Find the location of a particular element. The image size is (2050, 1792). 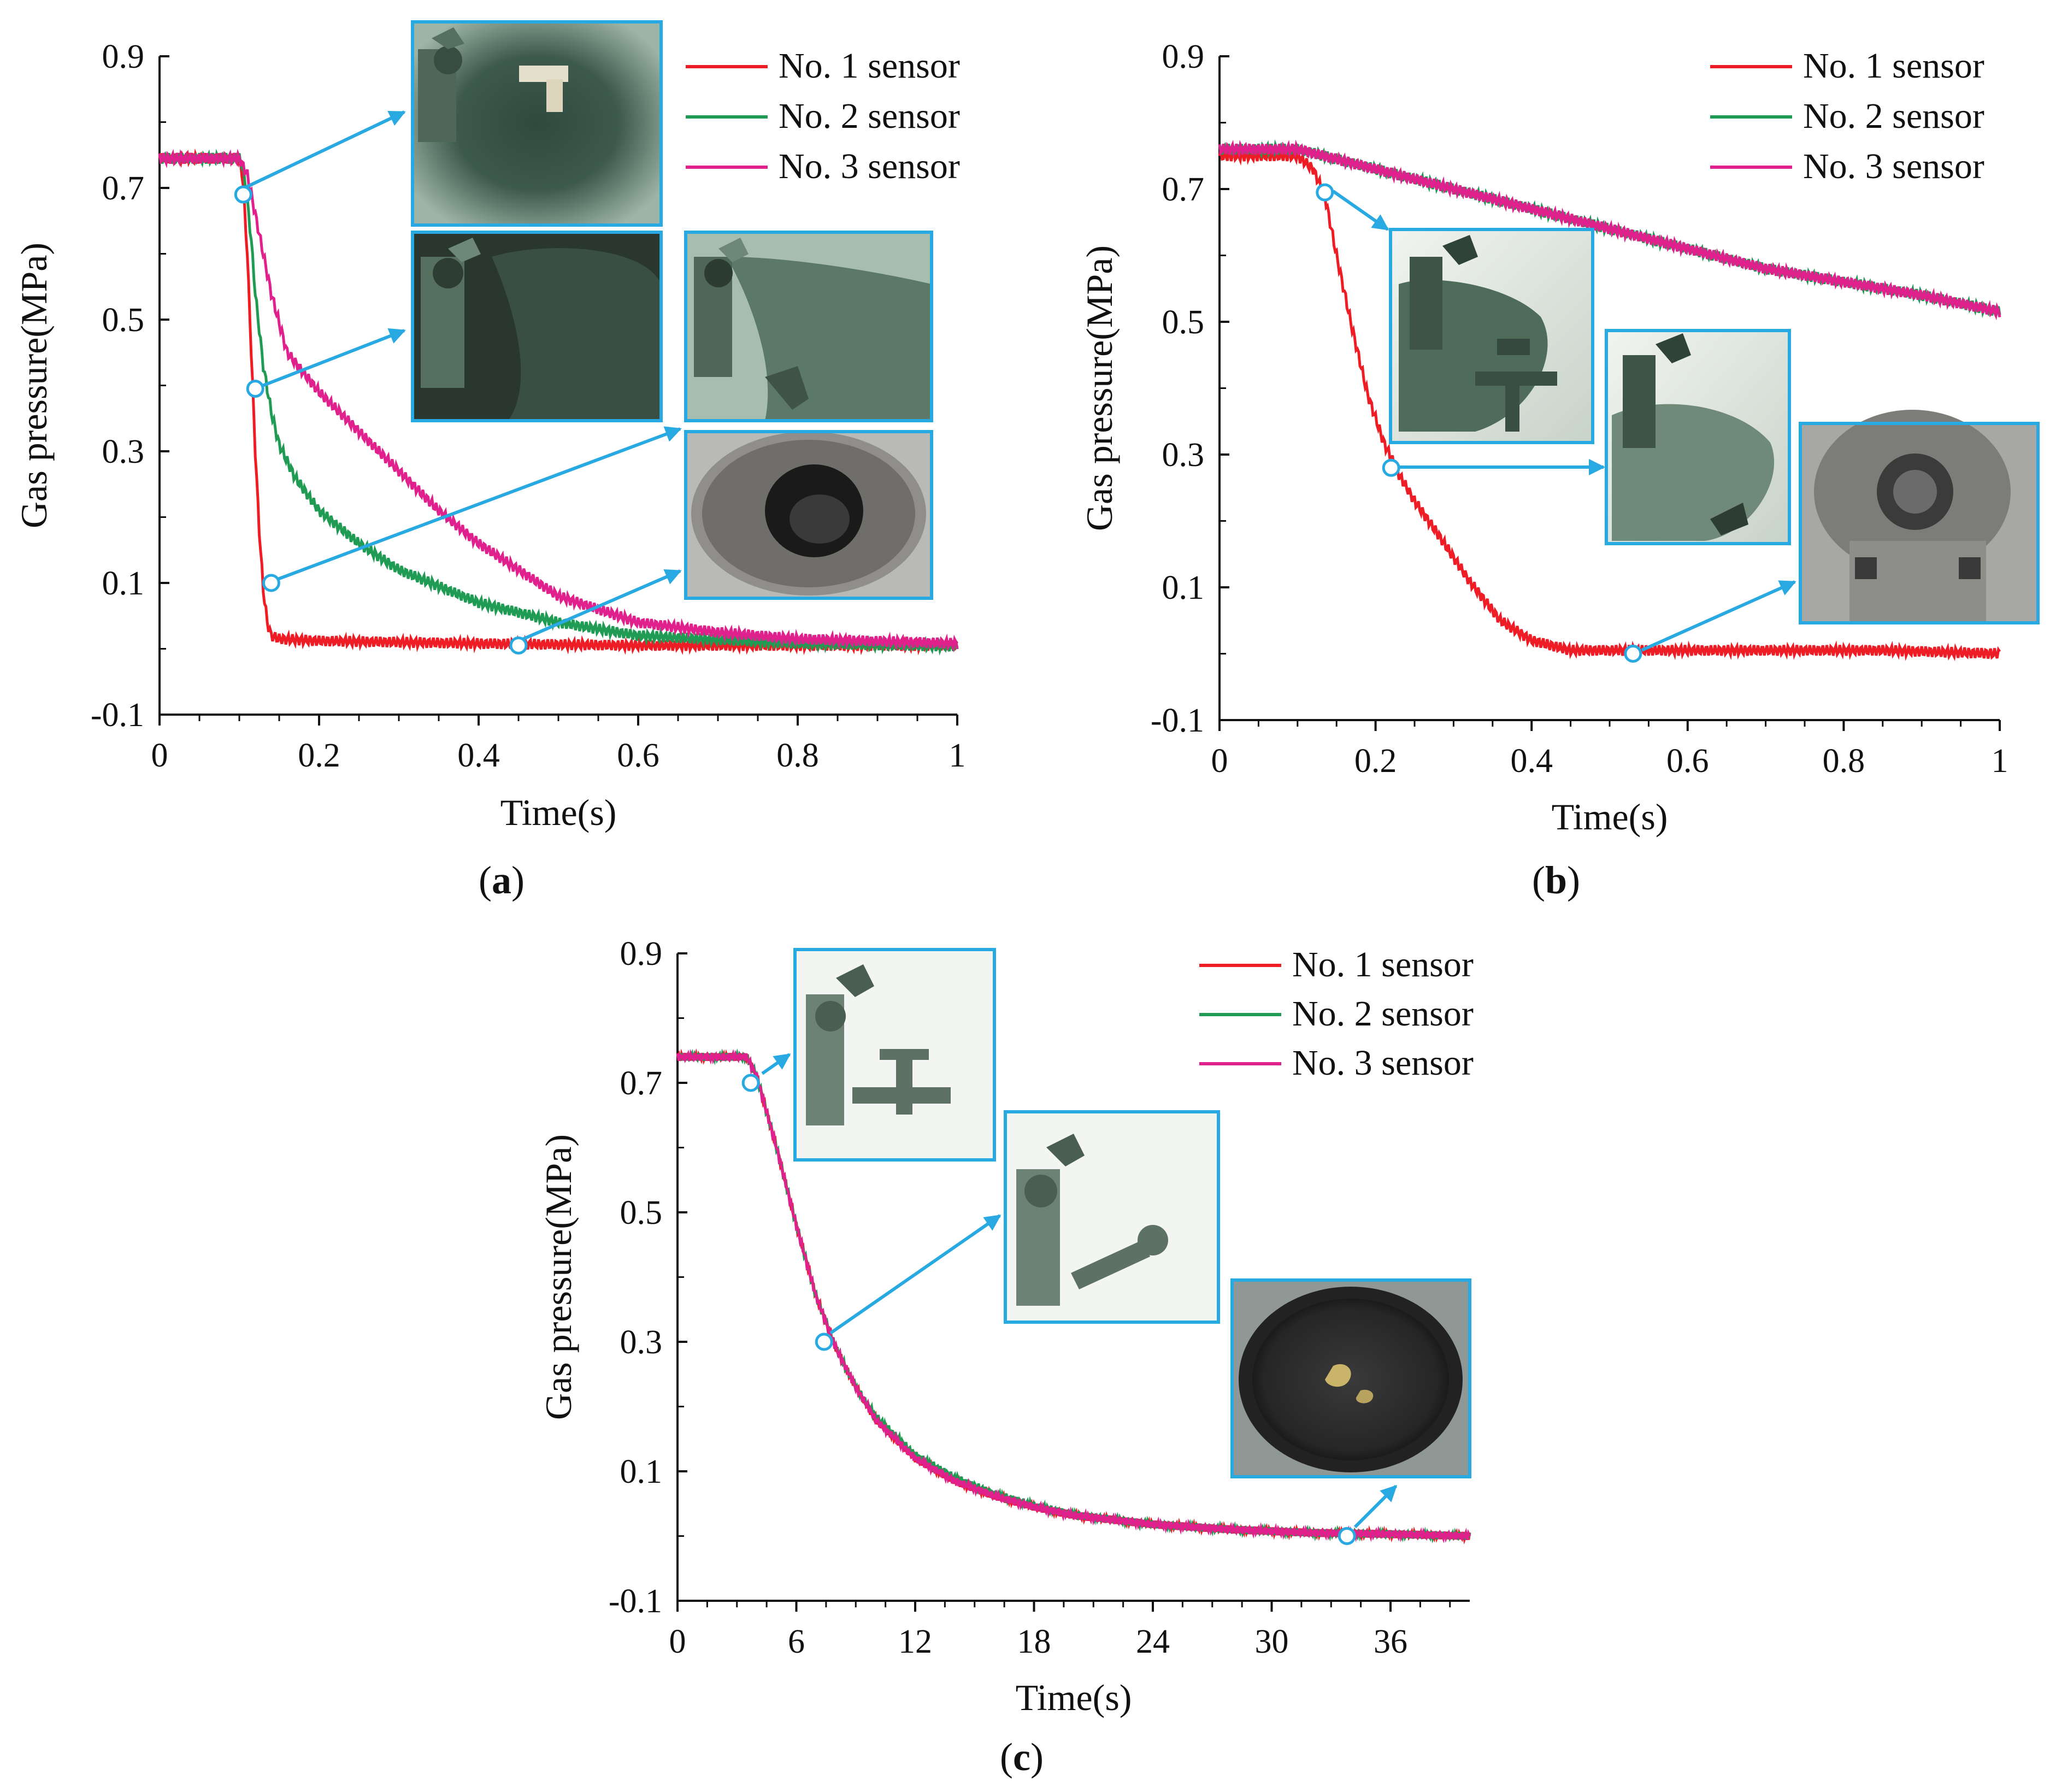

panel-b-markers is located at coordinates (1479, 423).